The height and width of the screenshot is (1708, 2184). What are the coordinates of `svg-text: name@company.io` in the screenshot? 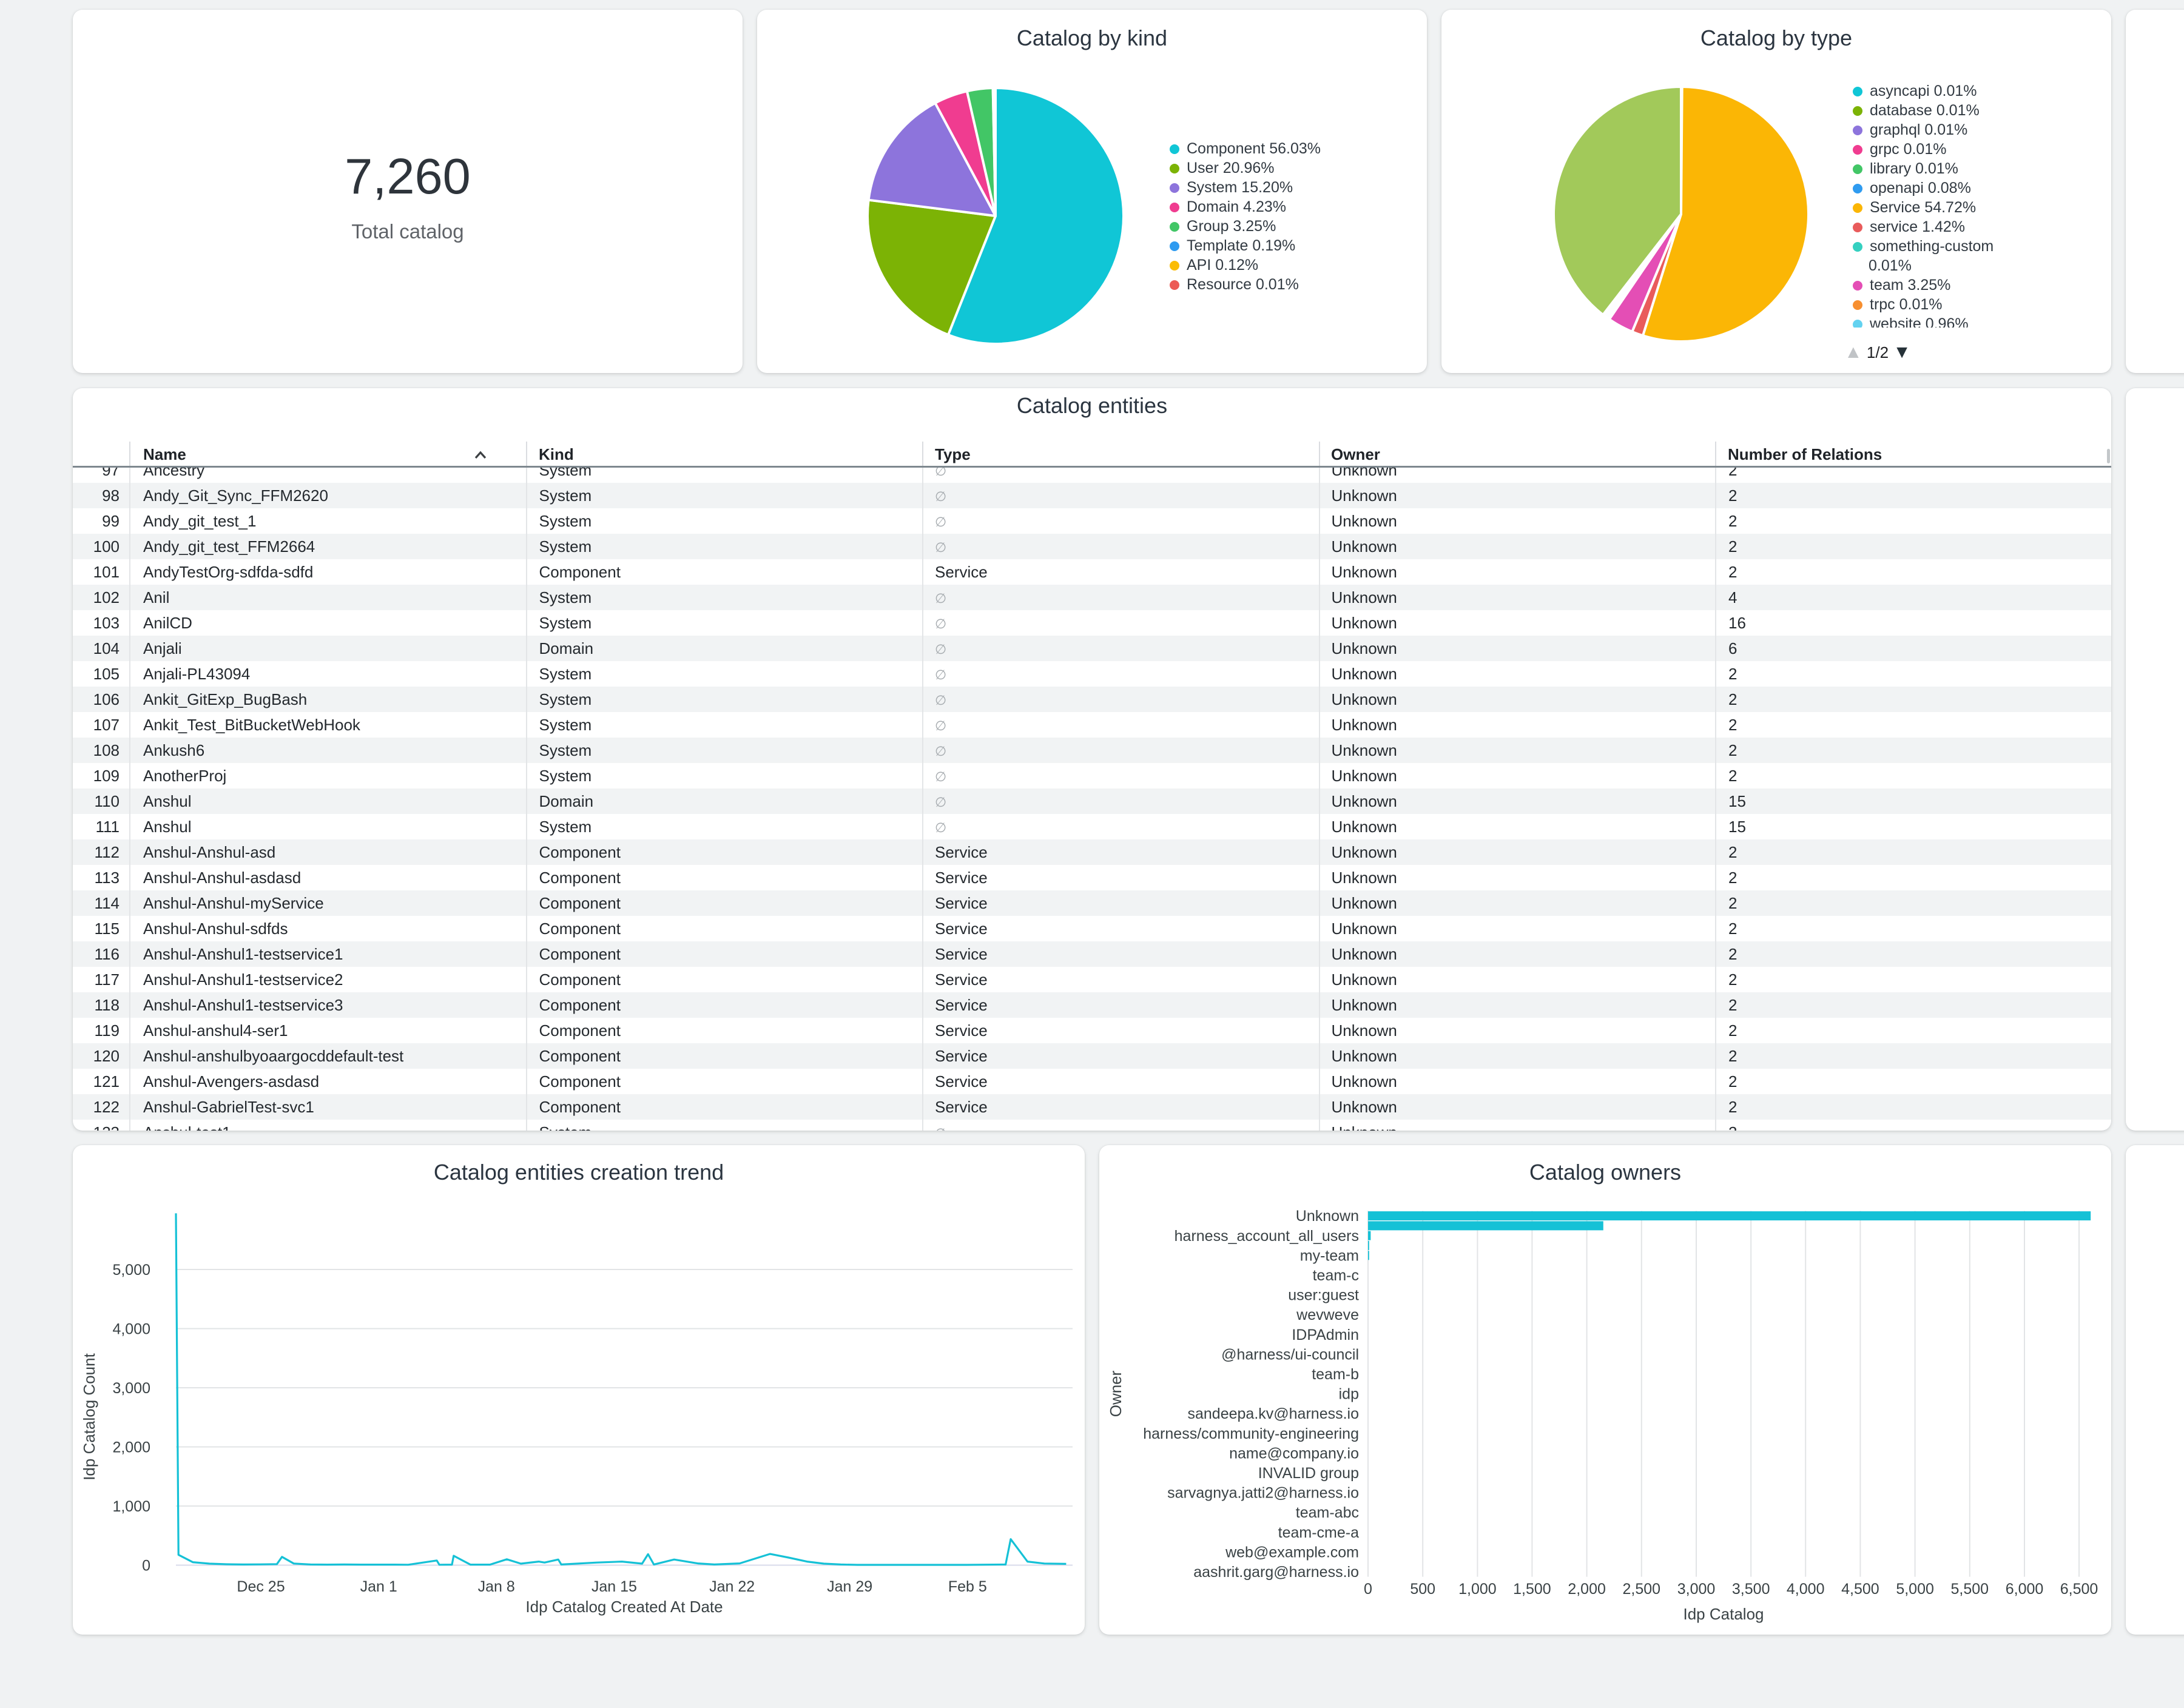 It's located at (1294, 1454).